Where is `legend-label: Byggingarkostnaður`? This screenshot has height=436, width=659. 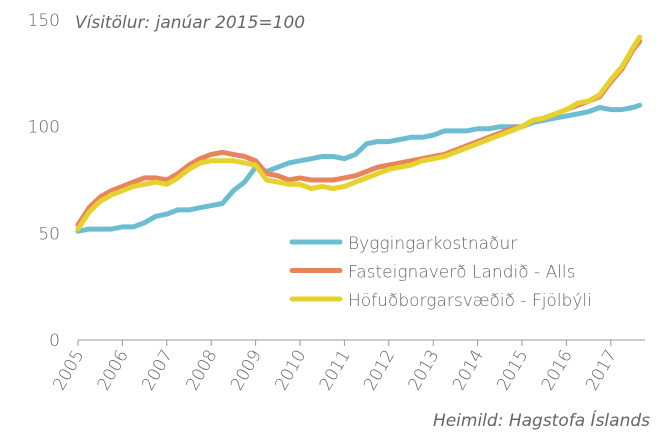 legend-label: Byggingarkostnaður is located at coordinates (432, 244).